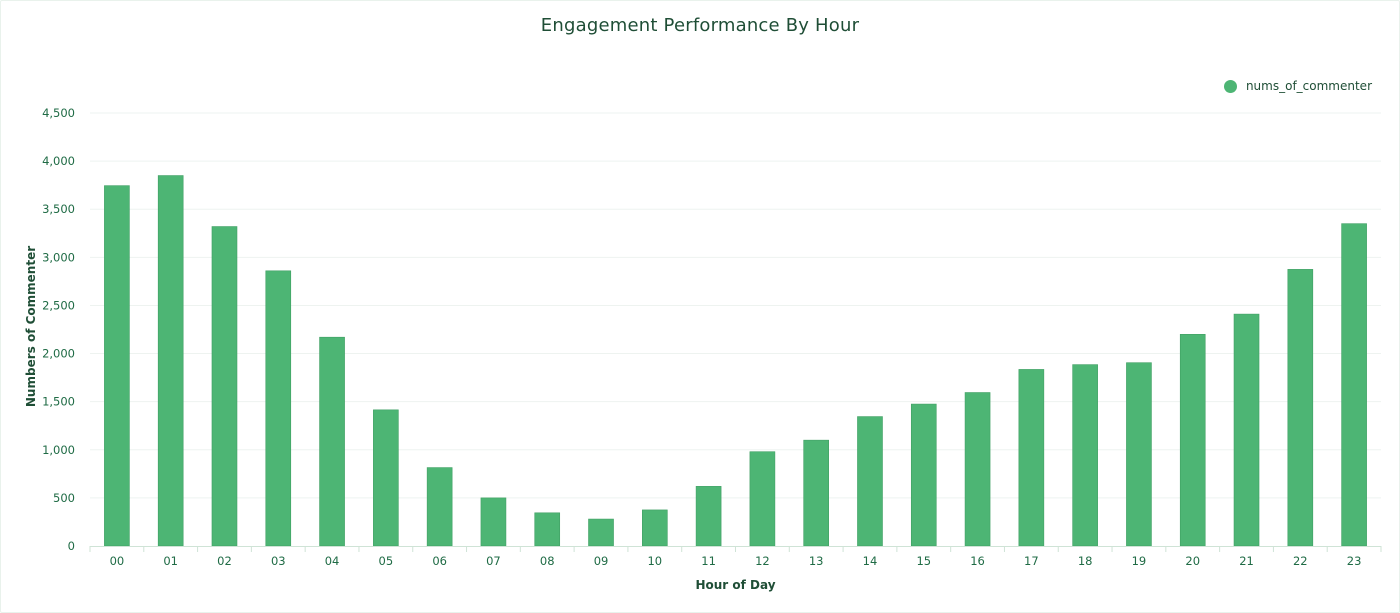 The height and width of the screenshot is (613, 1400). I want to click on x-axis, so click(735, 549).